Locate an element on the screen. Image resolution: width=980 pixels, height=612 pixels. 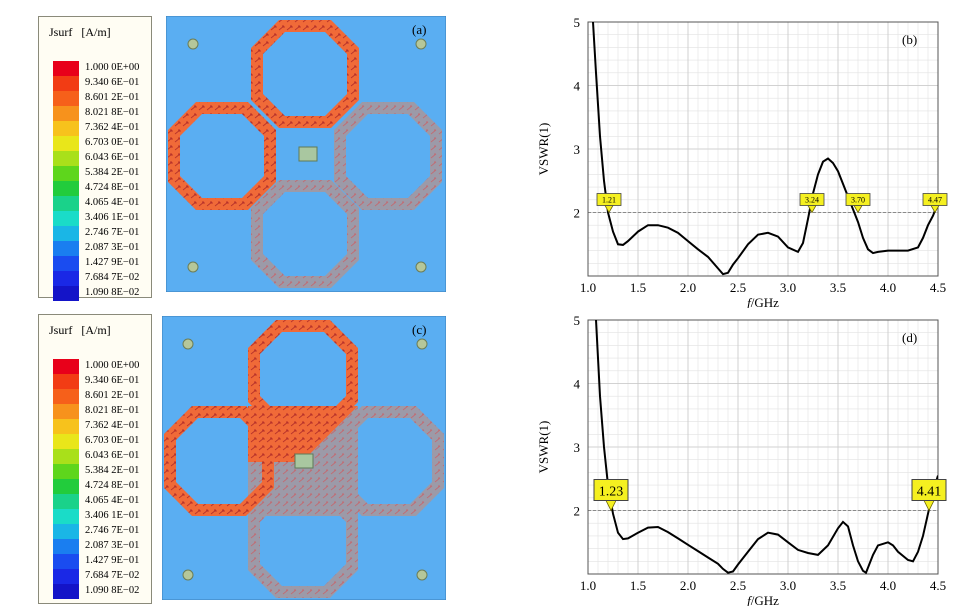
color-scale-bar is located at coordinates (66, 181).